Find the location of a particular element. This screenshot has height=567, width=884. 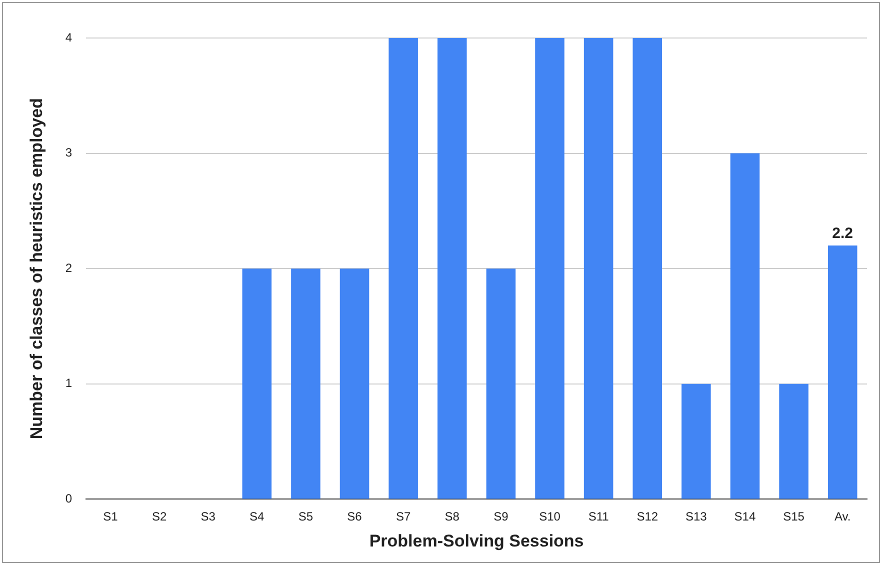

x-tick-label: S5 is located at coordinates (306, 517).